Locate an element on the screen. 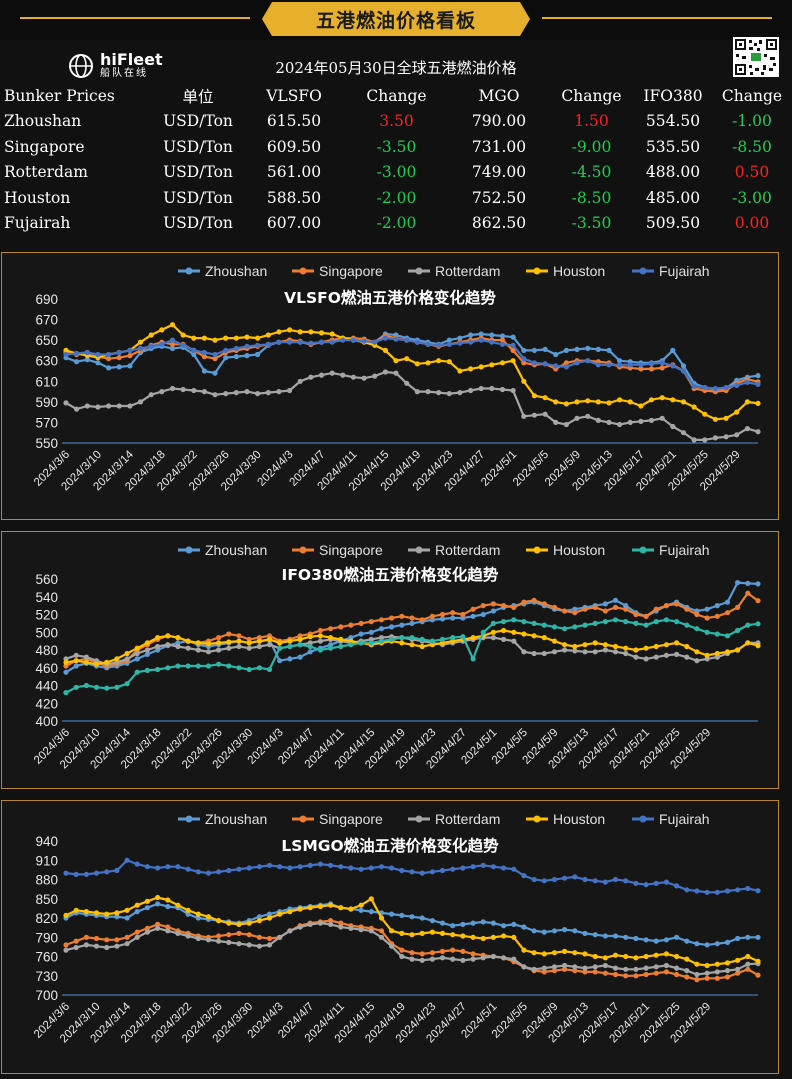 This screenshot has height=1079, width=792. y-tick-label: 880 is located at coordinates (46, 880).